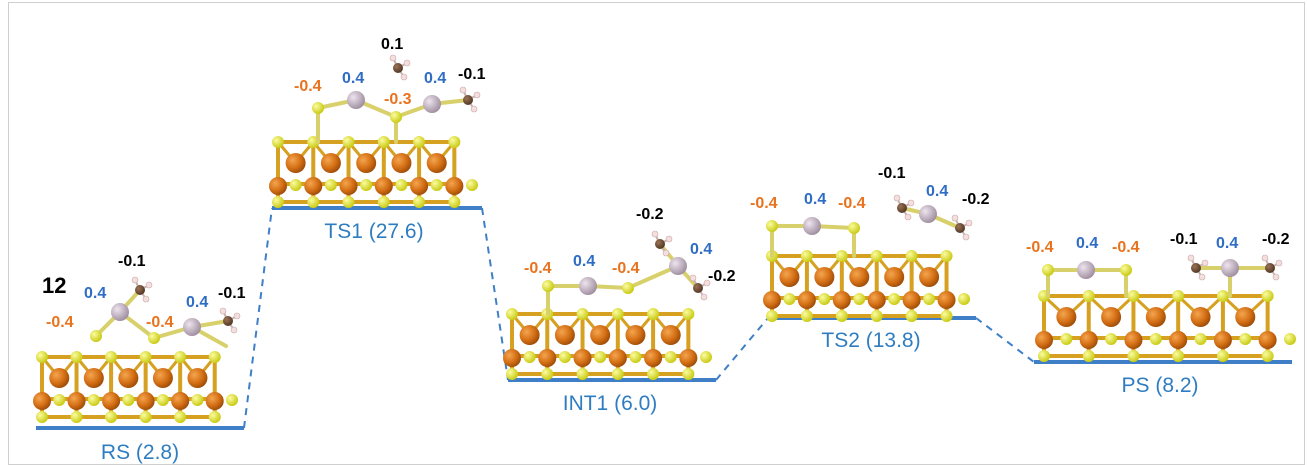 The image size is (1307, 465). Describe the element at coordinates (607, 344) in the screenshot. I see `slab-int1` at that location.